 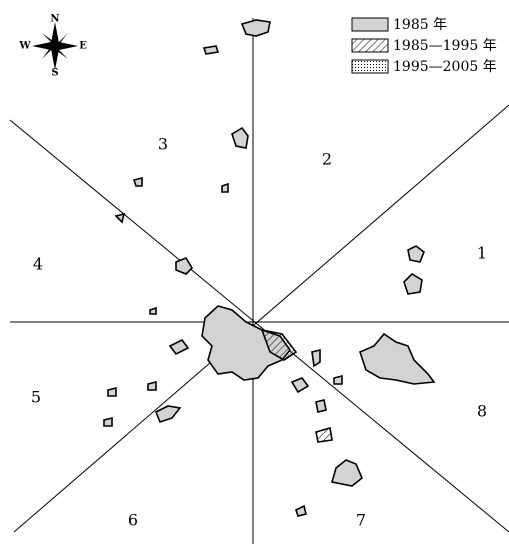 I want to click on legend-label: 1985—1995 年, so click(x=445, y=46).